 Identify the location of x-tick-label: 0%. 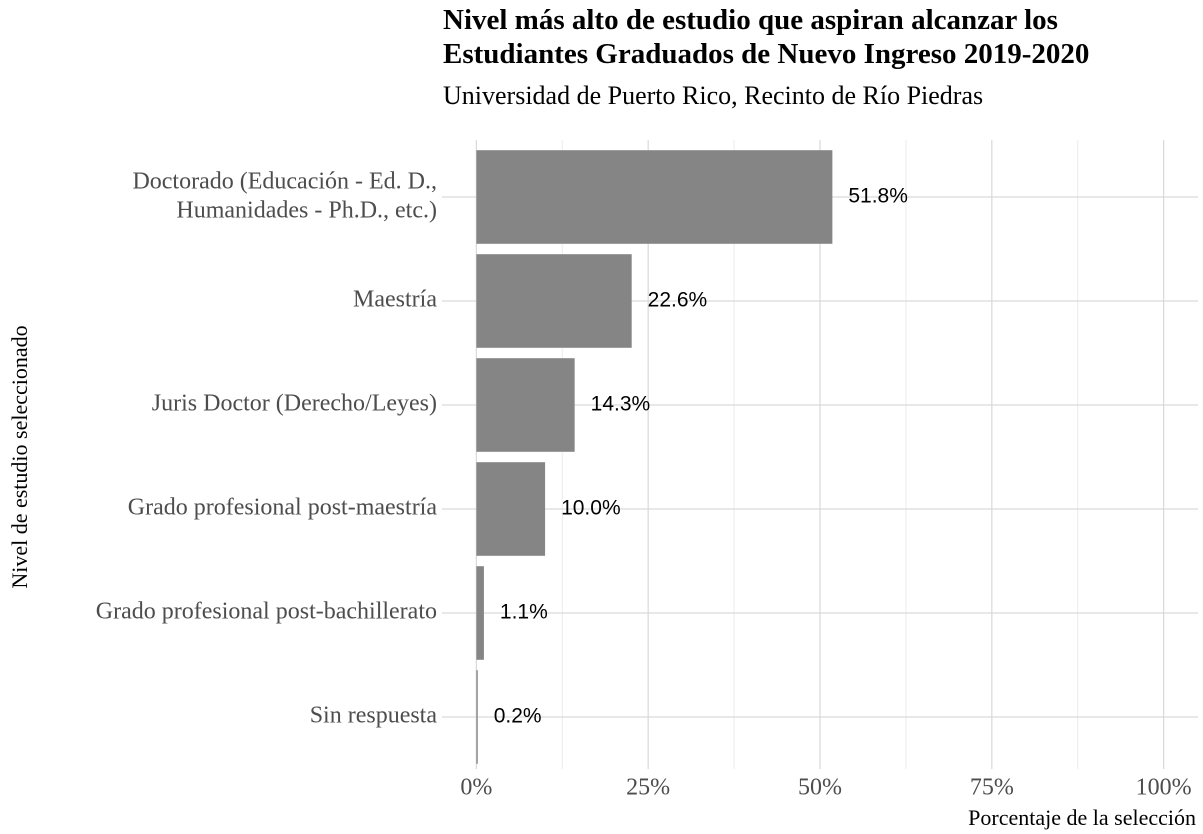
(476, 788).